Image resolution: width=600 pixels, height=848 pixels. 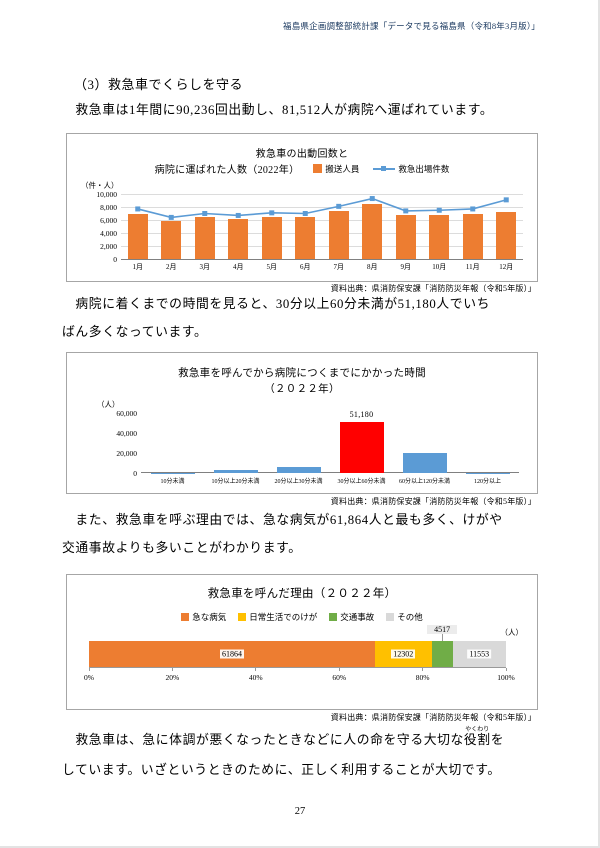 What do you see at coordinates (263, 740) in the screenshot?
I see `paragraph-text: 救急車は、急に体調が悪くなったときなどに人の命を守る大切な` at bounding box center [263, 740].